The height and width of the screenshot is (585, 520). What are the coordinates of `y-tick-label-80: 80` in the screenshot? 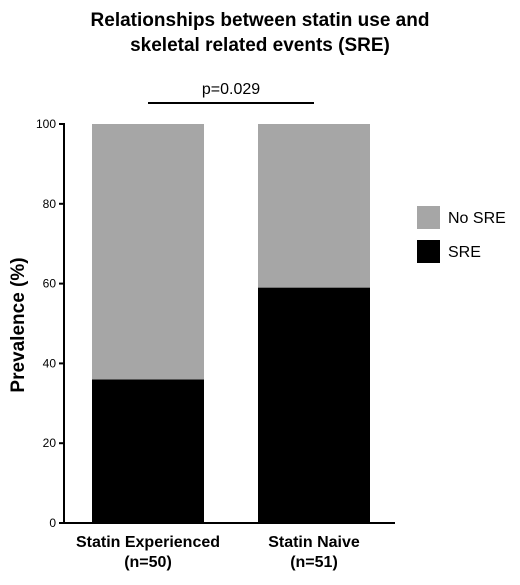 It's located at (50, 204).